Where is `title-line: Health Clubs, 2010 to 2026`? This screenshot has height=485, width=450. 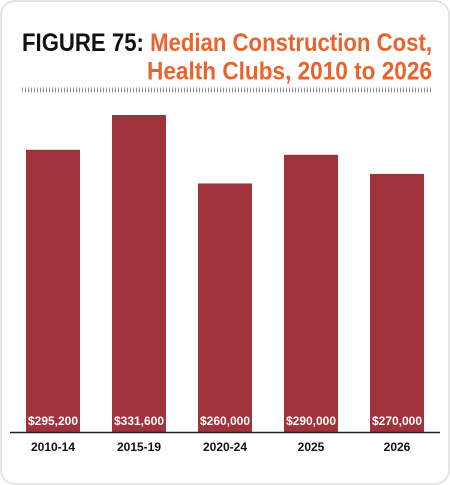 title-line: Health Clubs, 2010 to 2026 is located at coordinates (289, 72).